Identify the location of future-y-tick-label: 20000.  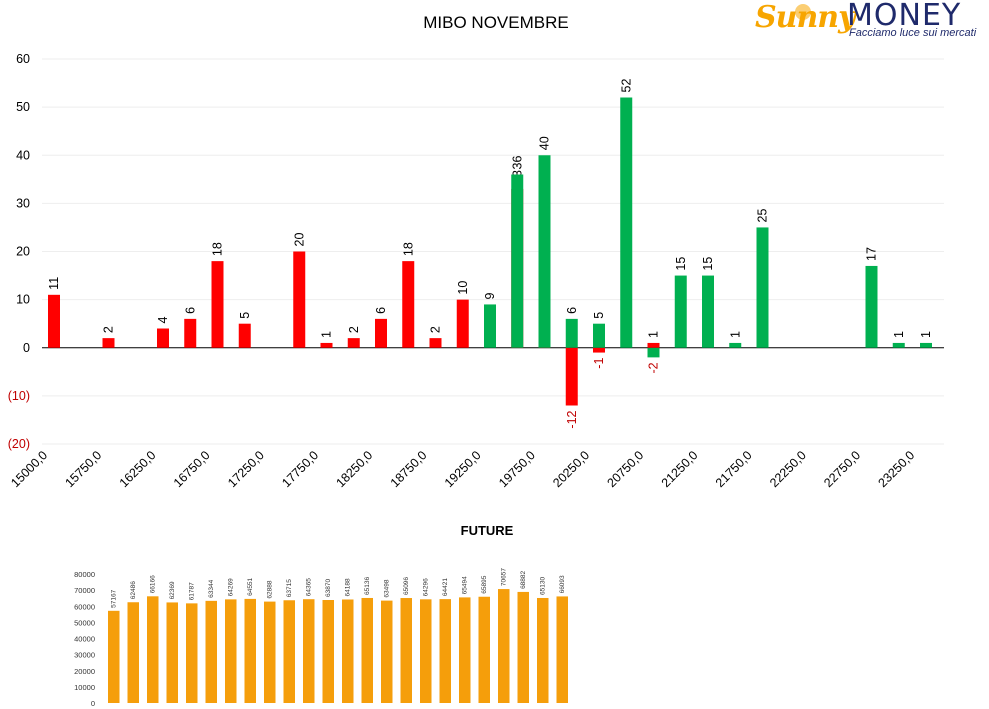
(84, 671).